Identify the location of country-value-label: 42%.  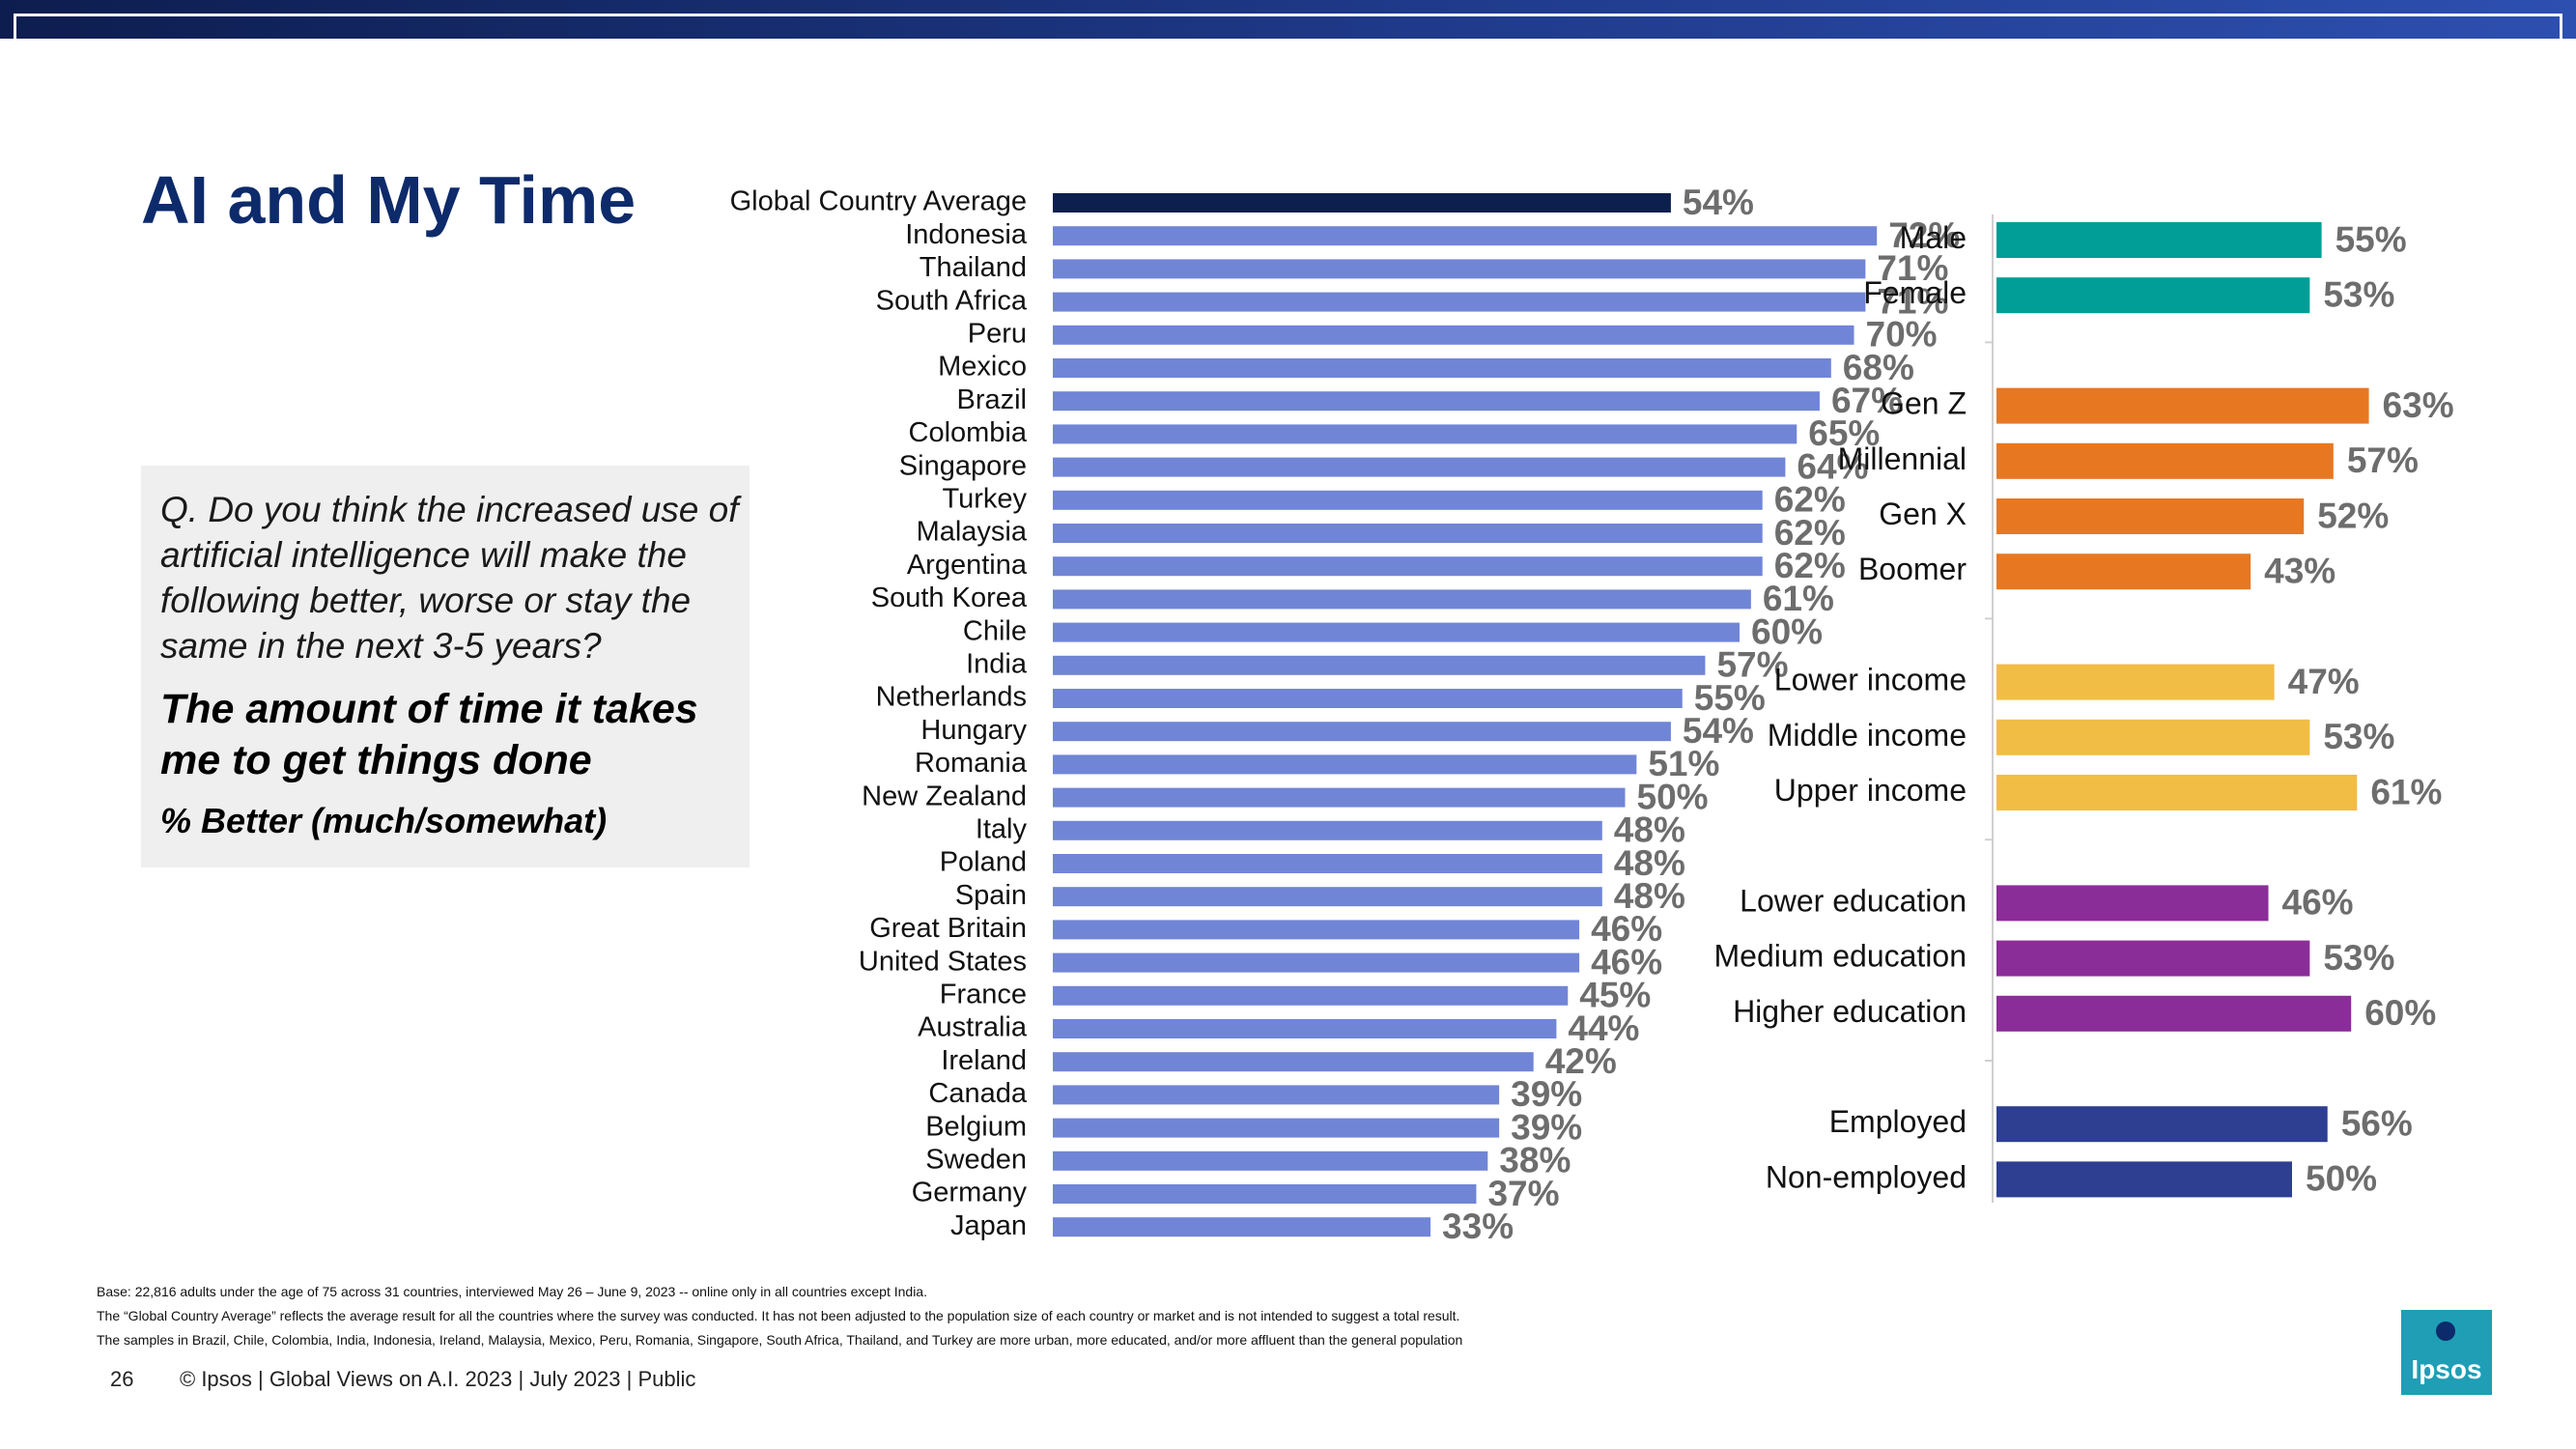
(1581, 1061).